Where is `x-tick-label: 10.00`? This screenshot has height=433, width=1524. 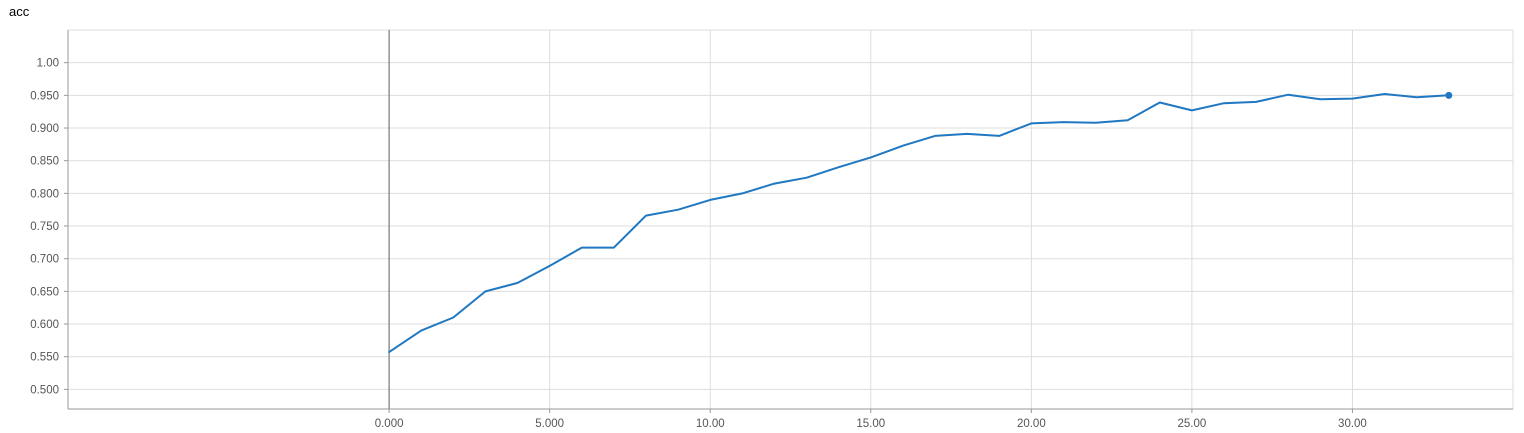
x-tick-label: 10.00 is located at coordinates (710, 424).